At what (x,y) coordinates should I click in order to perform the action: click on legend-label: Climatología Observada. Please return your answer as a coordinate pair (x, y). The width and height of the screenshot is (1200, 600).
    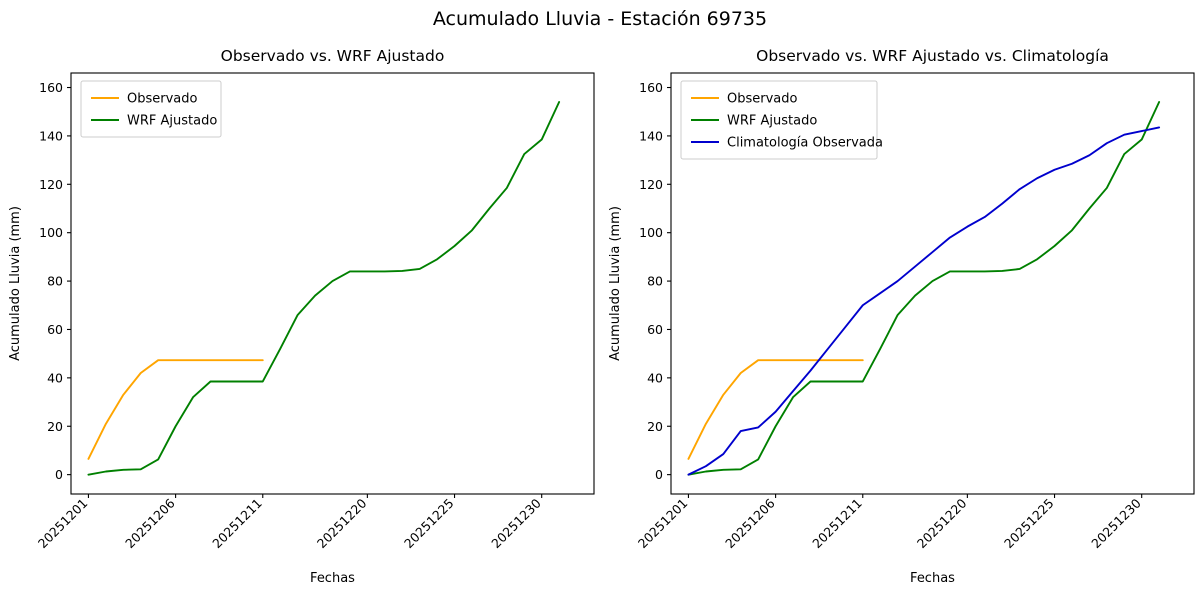
    Looking at the image, I should click on (805, 143).